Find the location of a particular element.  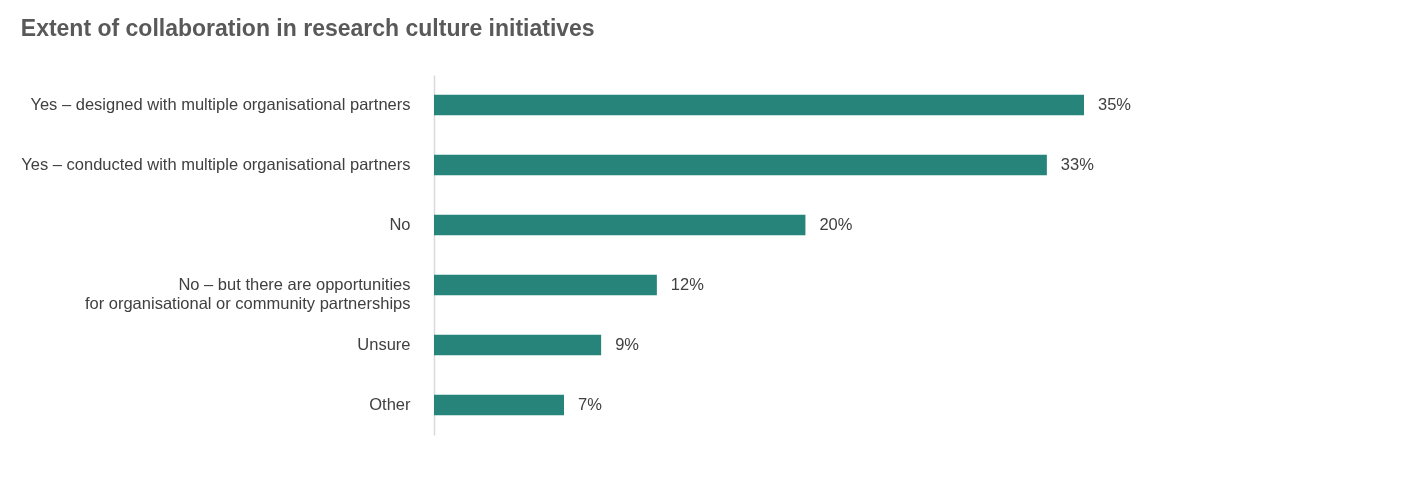

y-tick-label: Other is located at coordinates (390, 404).